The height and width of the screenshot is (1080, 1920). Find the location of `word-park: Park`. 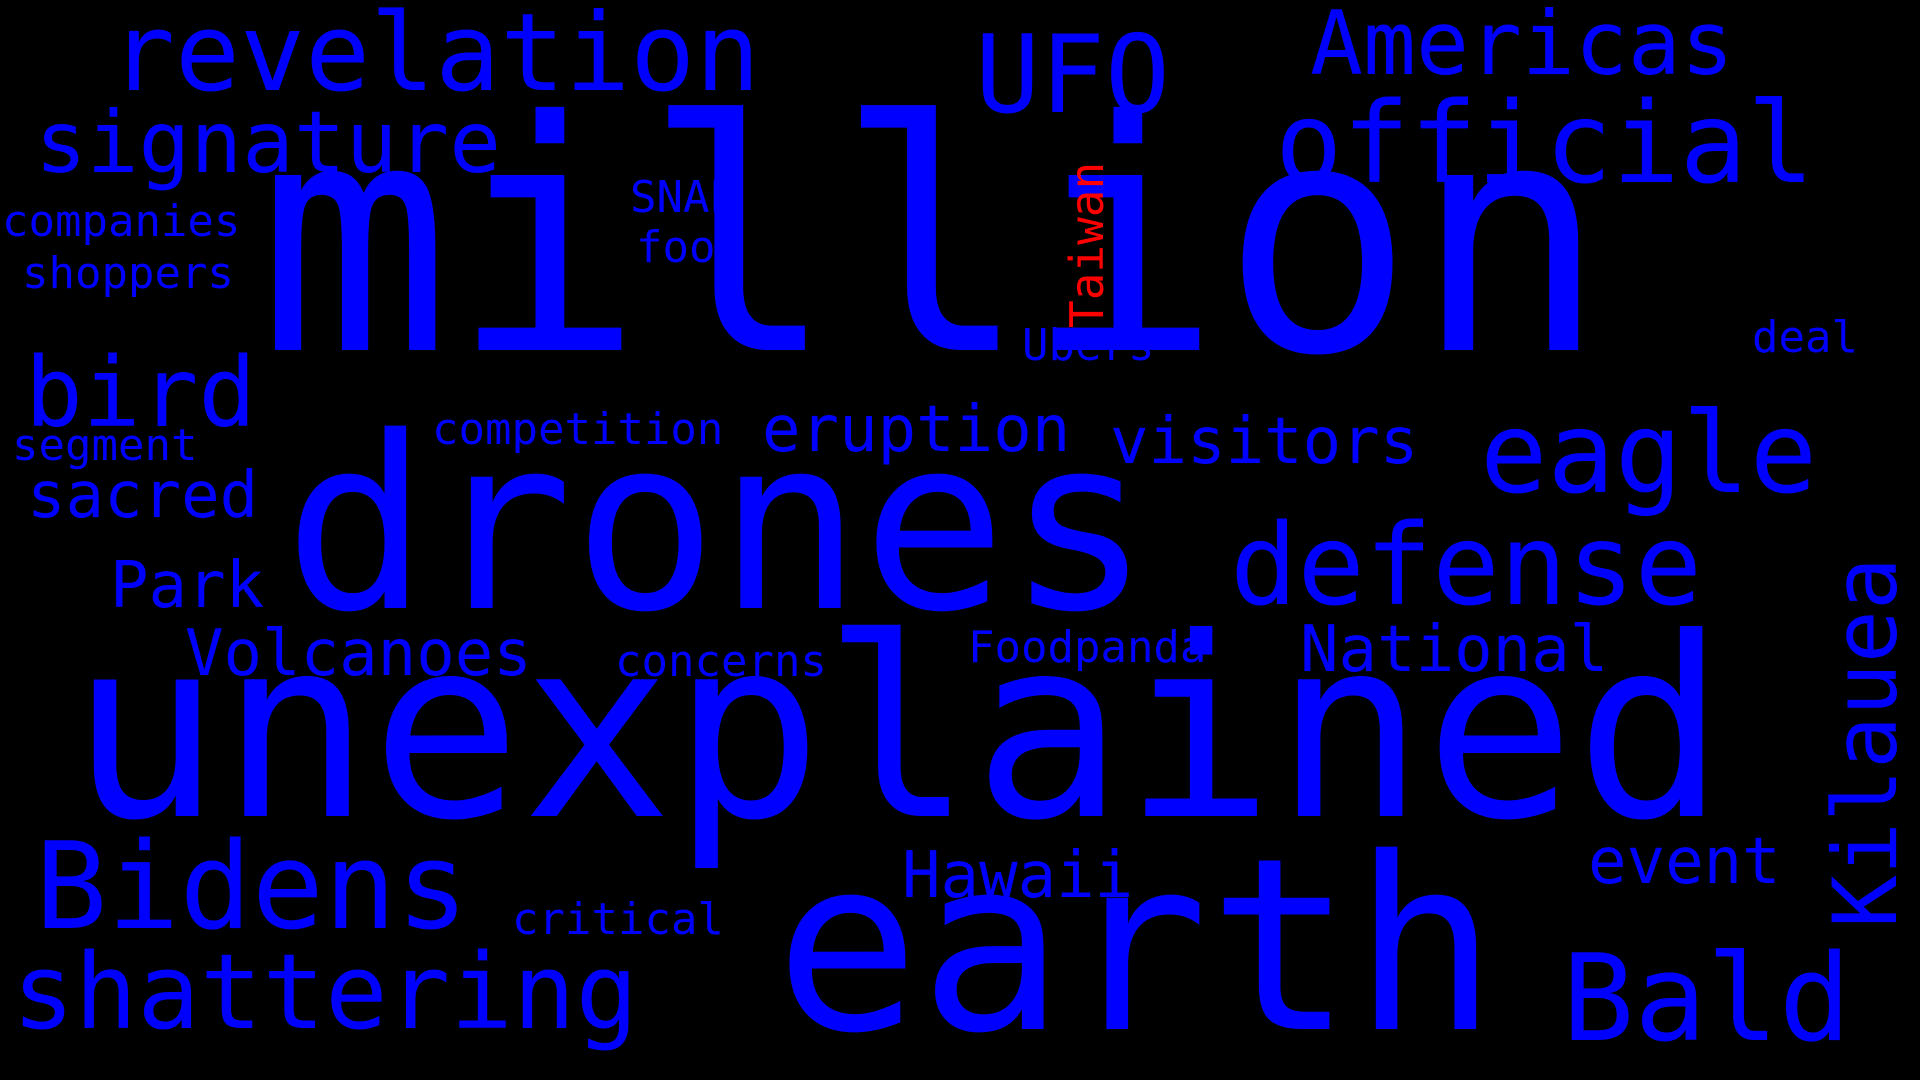

word-park: Park is located at coordinates (187, 586).